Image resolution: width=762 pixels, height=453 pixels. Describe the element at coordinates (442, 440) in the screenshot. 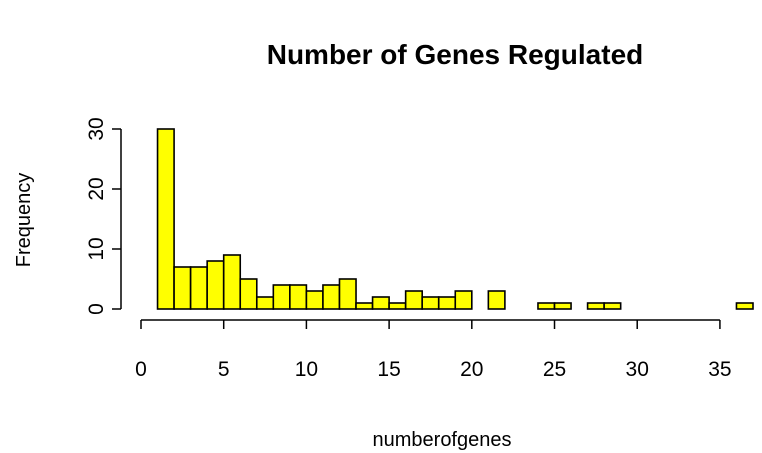

I see `x-axis-label: numberofgenes` at that location.